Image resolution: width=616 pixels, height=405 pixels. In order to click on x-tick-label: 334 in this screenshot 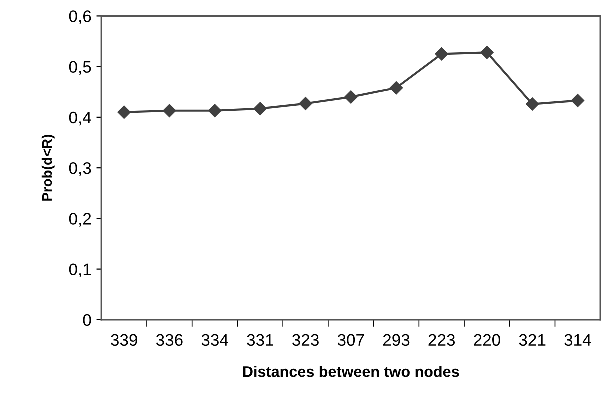, I will do `click(215, 340)`.